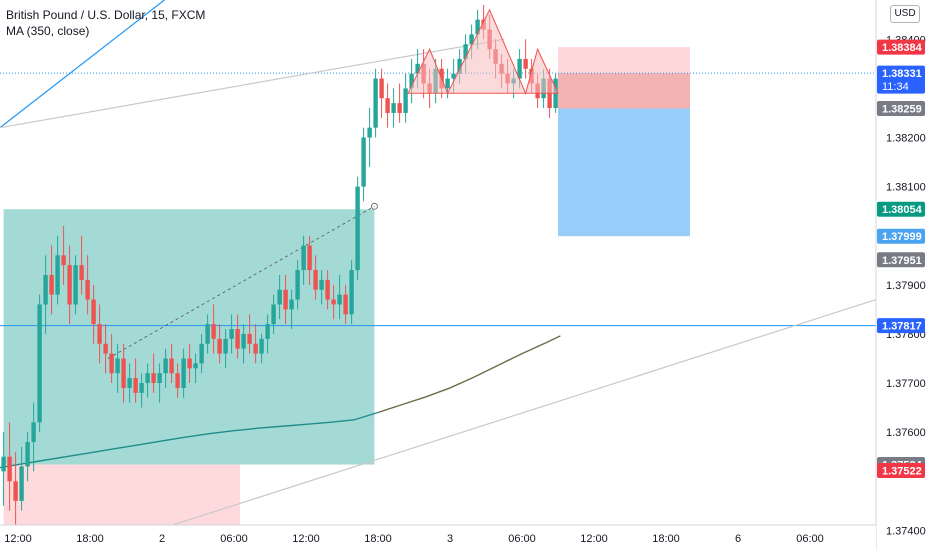  I want to click on symbol-title: British Pound / U.S. Dollar, 15, FXCM, so click(105, 15).